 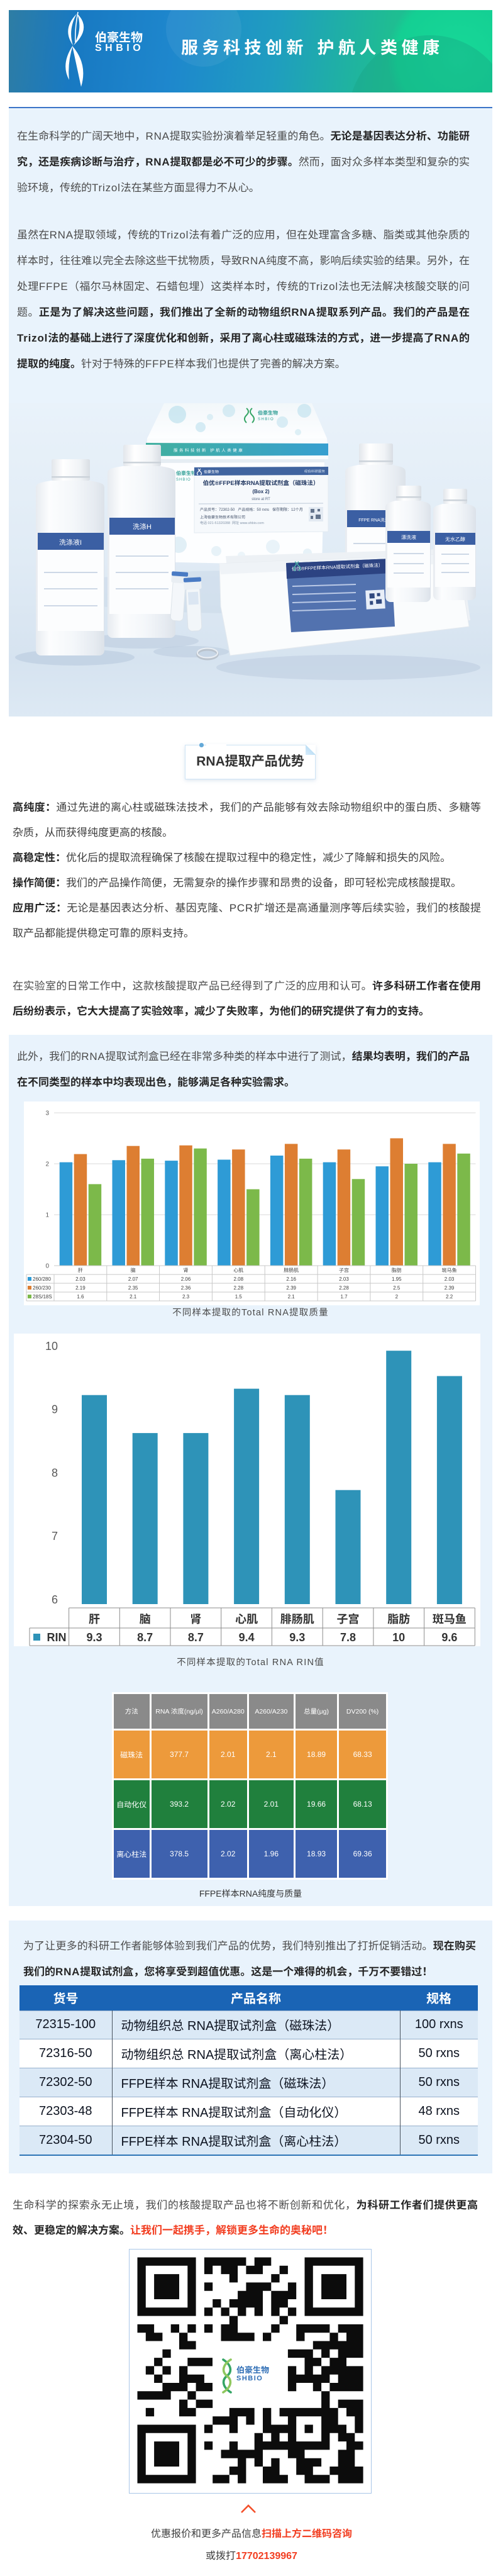 I want to click on svg-text: 1.95, so click(x=397, y=1279).